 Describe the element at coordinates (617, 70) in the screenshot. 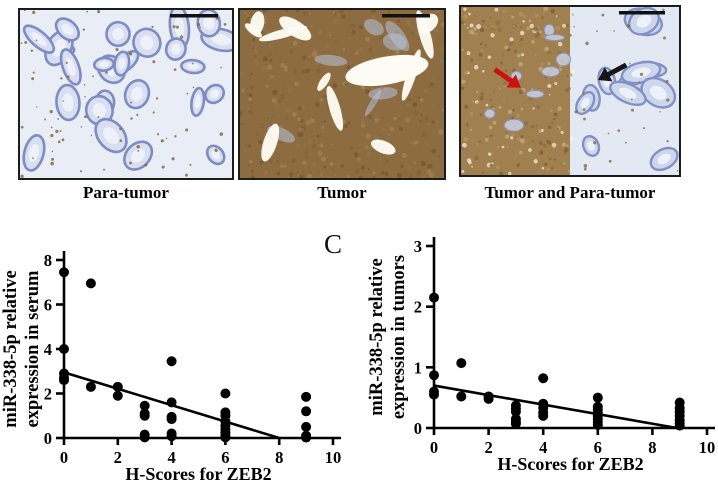

I see `black-arrow-shaft` at that location.